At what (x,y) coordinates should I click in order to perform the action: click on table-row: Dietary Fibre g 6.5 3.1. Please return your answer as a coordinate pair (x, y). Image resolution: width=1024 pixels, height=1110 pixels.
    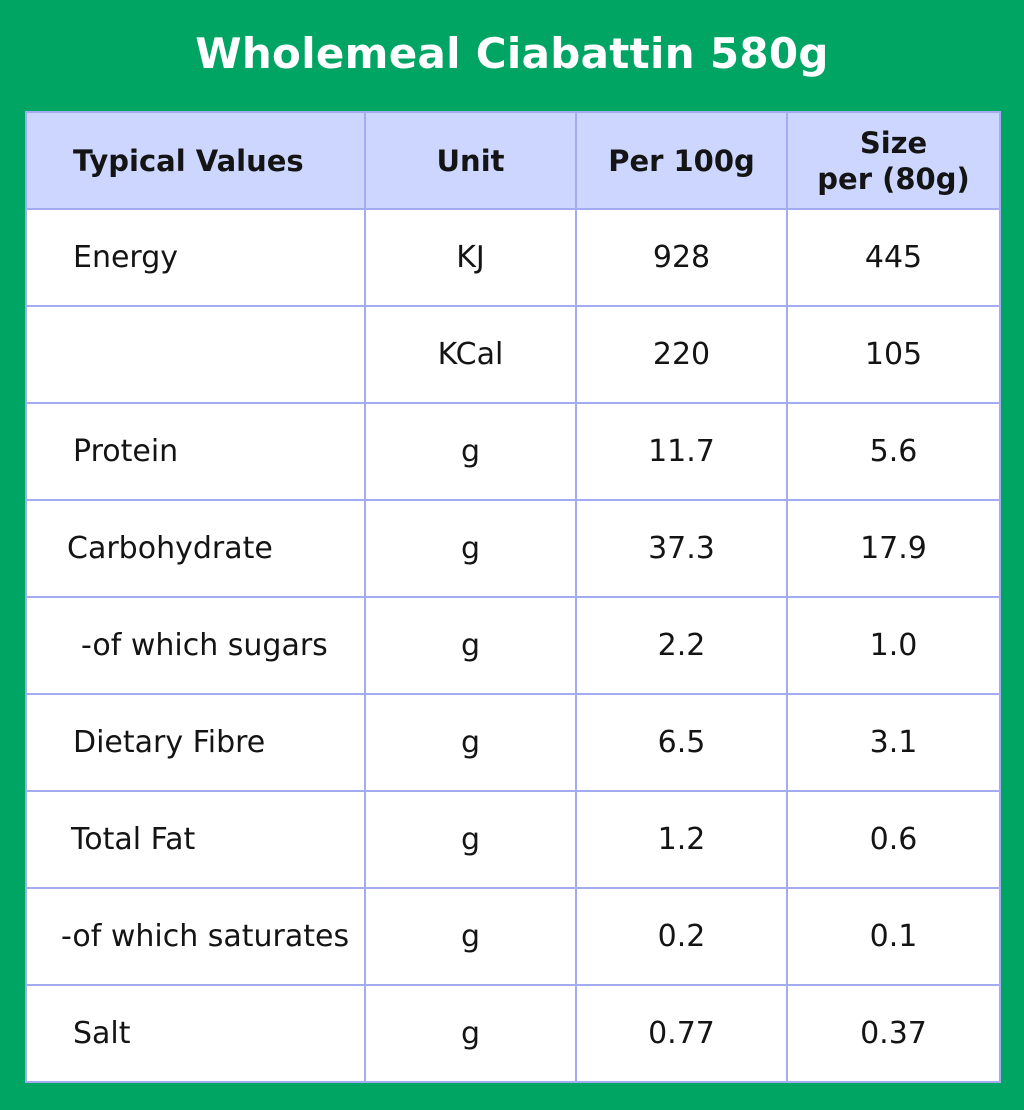
    Looking at the image, I should click on (513, 742).